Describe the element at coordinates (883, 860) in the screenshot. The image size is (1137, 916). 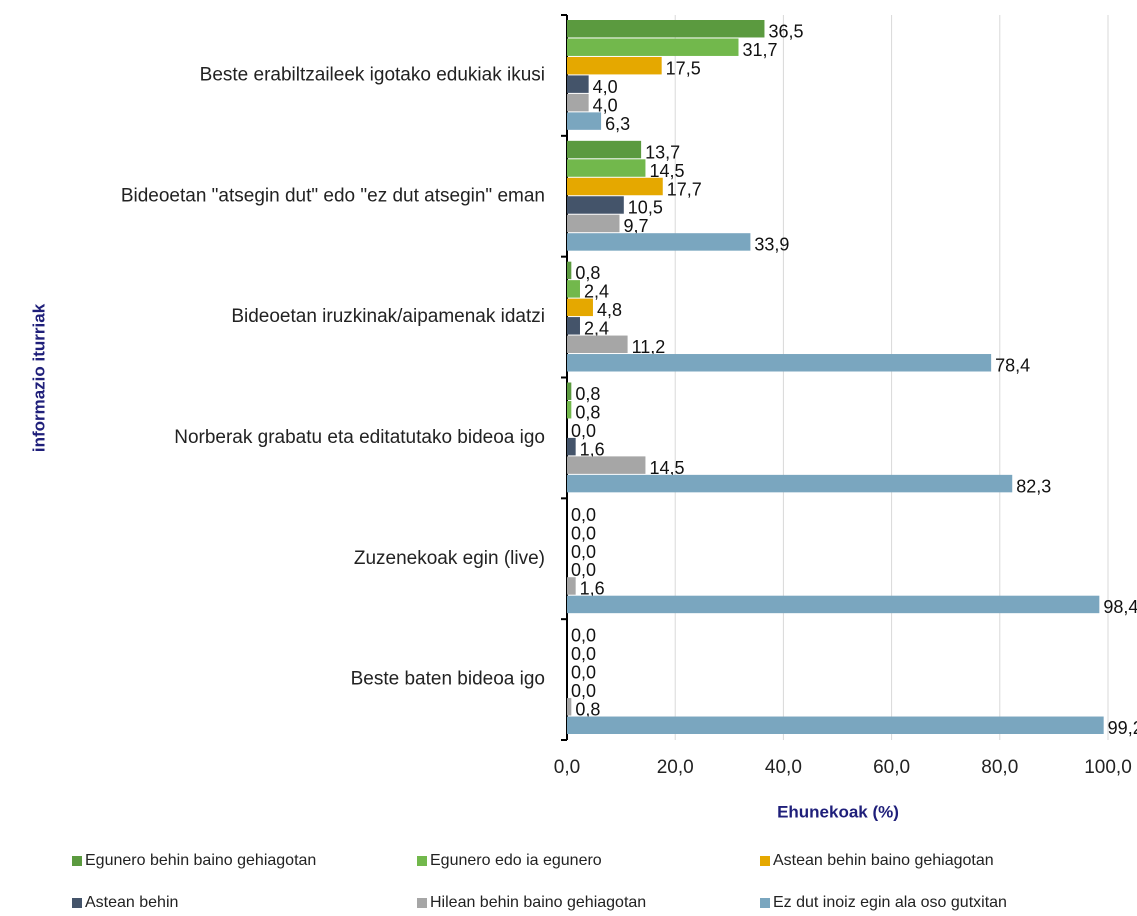
I see `legend-label: Astean behin baino gehiagotan` at that location.